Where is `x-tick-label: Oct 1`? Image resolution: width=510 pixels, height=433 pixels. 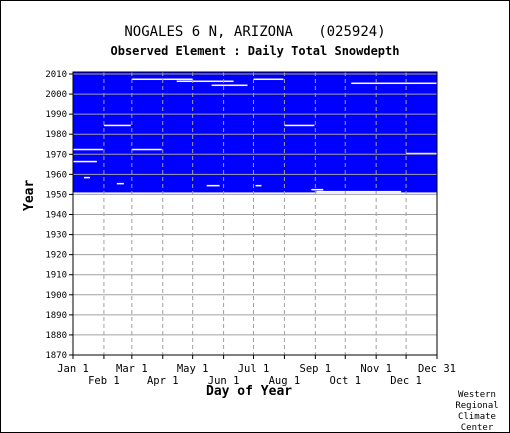
x-tick-label: Oct 1 is located at coordinates (345, 381).